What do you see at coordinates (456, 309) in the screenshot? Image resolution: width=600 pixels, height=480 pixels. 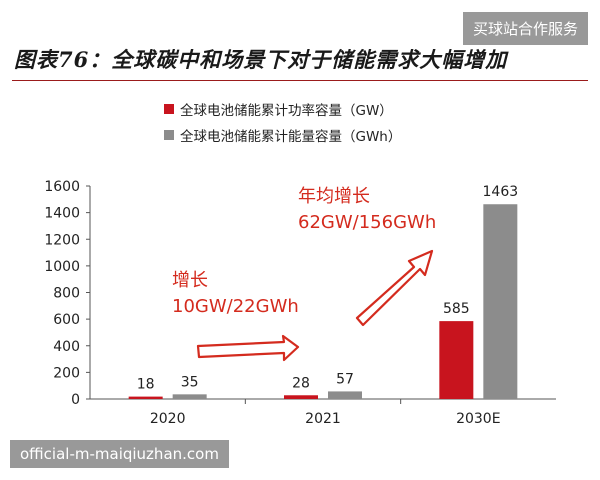 I see `data-label: 585` at bounding box center [456, 309].